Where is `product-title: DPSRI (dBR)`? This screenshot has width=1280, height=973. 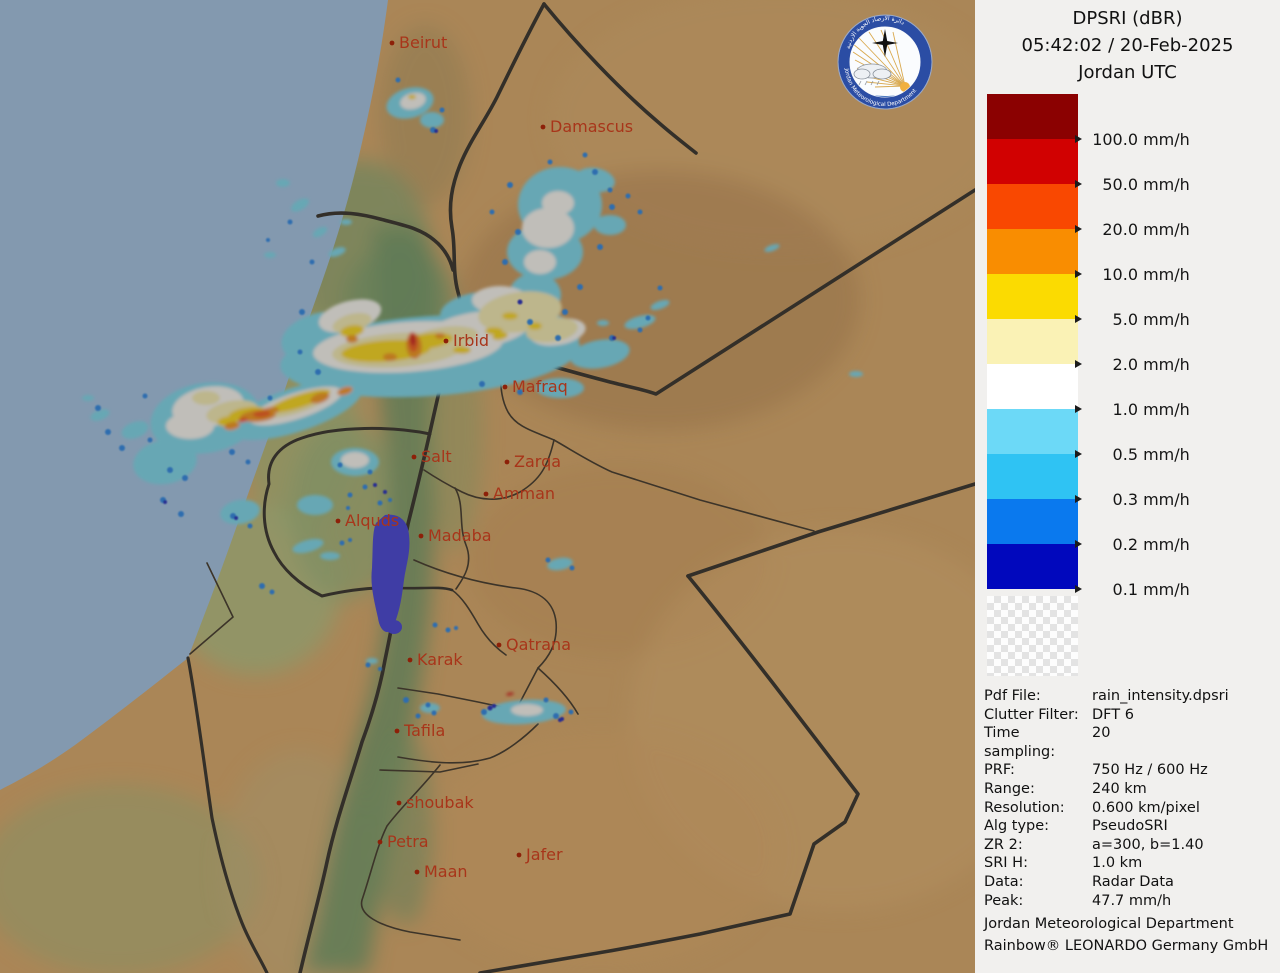
product-title: DPSRI (dBR) is located at coordinates (1127, 18).